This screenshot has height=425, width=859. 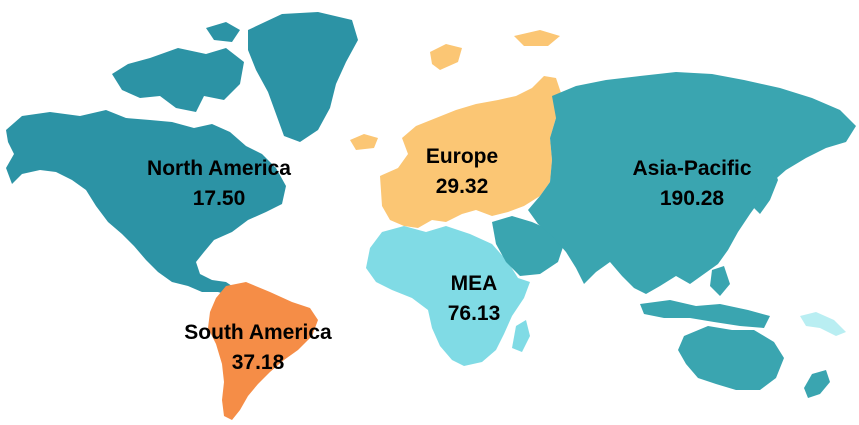 I want to click on label-europe: Europe 29.32, so click(x=462, y=171).